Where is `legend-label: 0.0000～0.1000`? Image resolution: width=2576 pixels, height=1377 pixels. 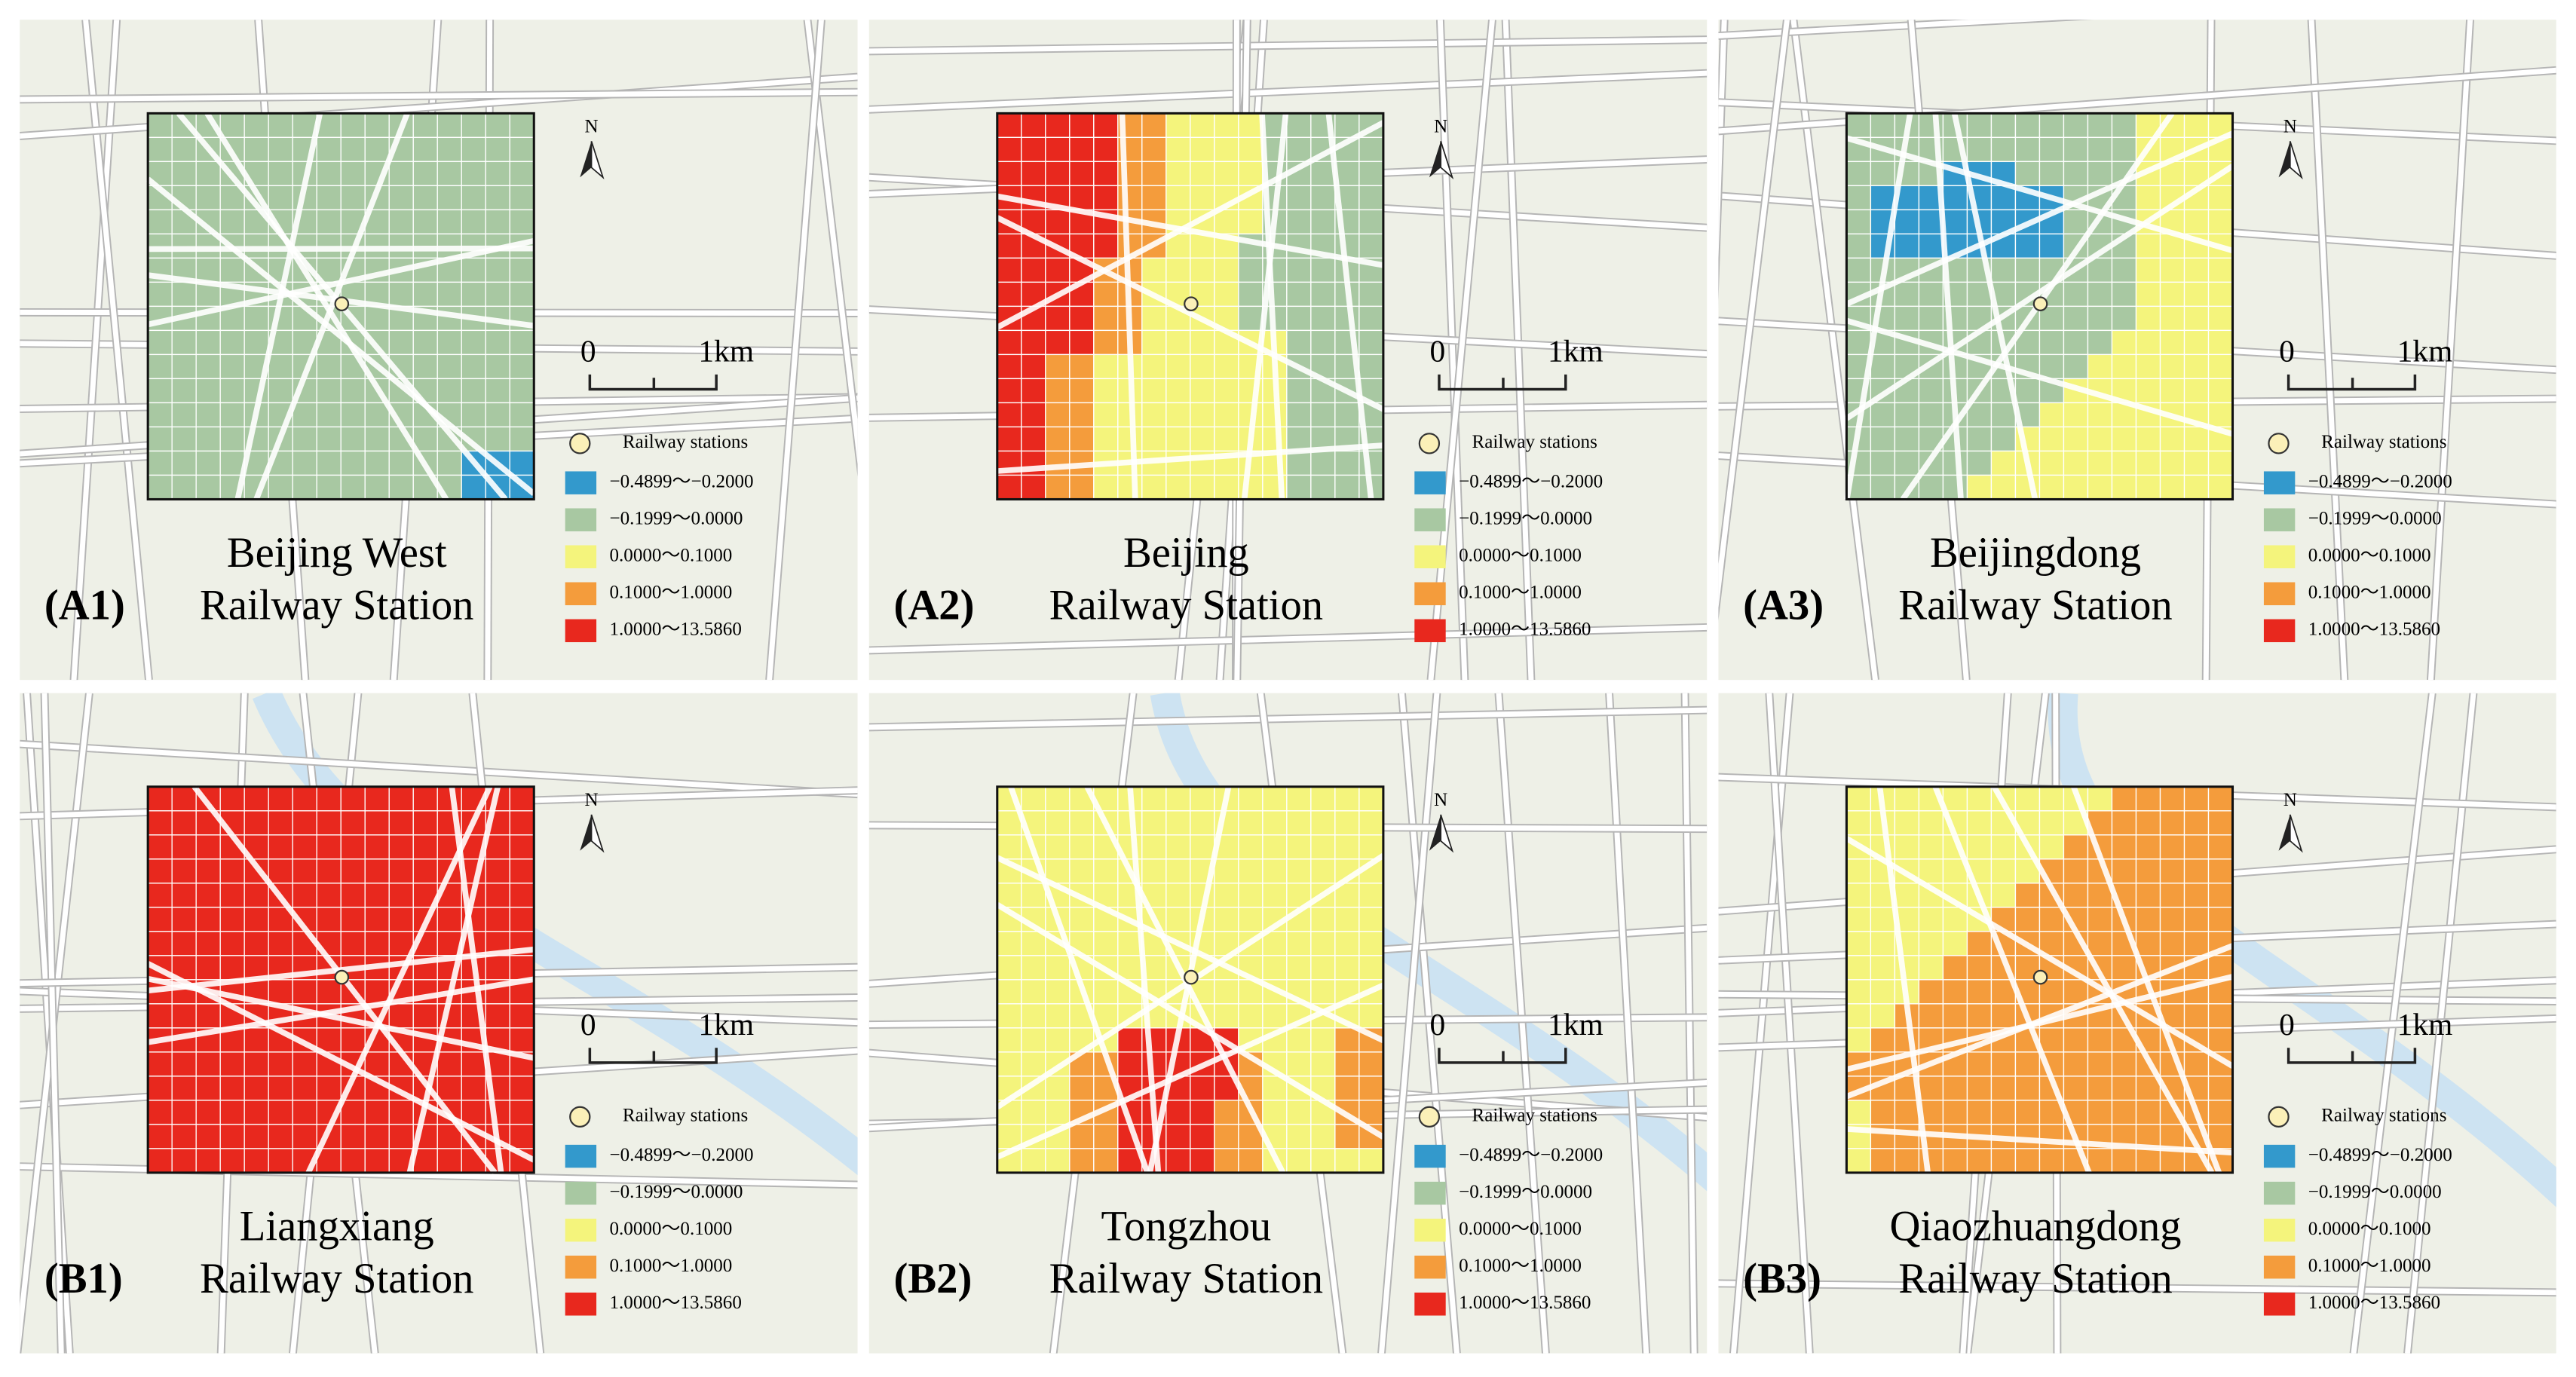 legend-label: 0.0000～0.1000 is located at coordinates (671, 555).